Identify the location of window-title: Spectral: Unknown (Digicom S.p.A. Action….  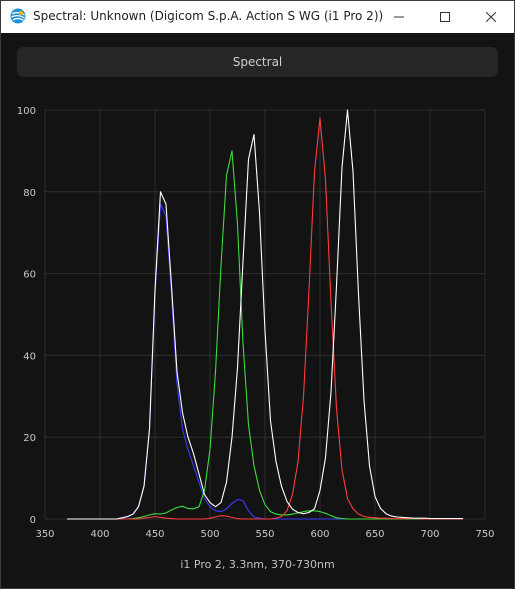
(208, 16).